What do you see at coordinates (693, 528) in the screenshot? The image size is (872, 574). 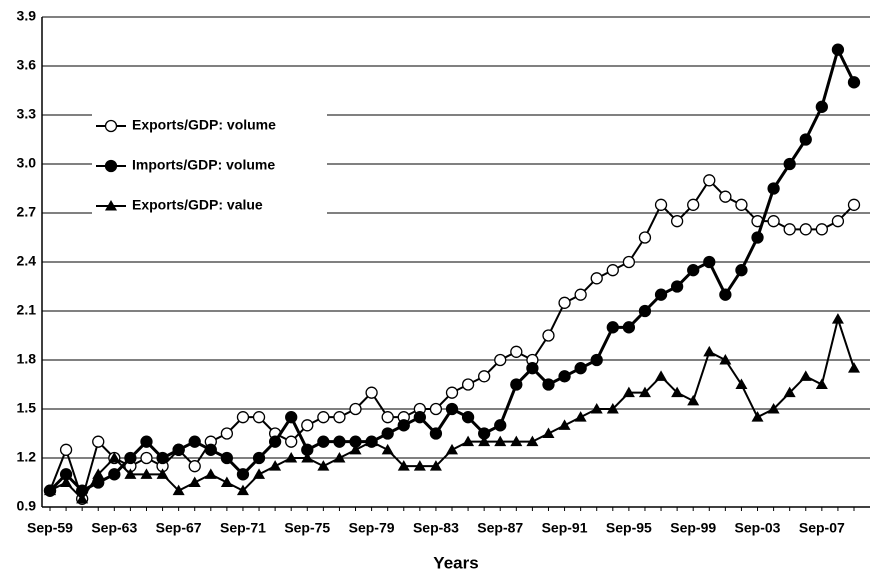 I see `x-tick-label: Sep-99` at bounding box center [693, 528].